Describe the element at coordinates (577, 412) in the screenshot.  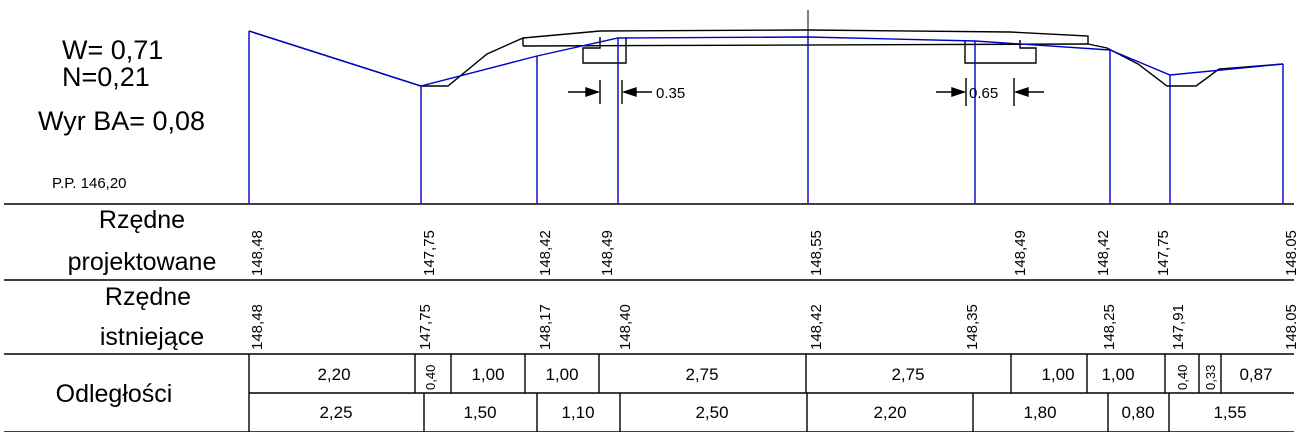
I see `distance-bottom-cell: 1,10` at that location.